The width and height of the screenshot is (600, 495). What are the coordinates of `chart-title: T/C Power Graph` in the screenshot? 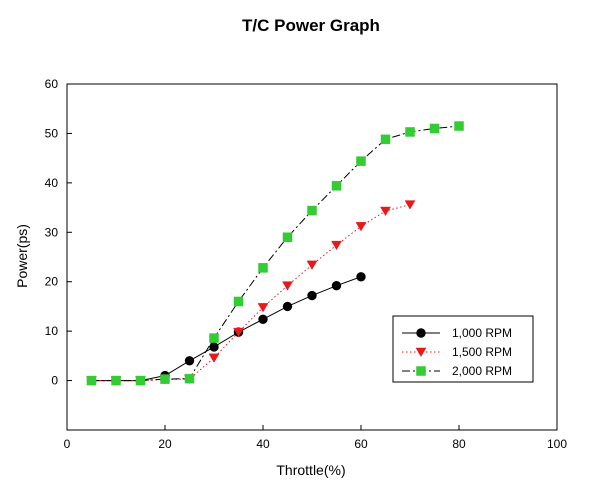 It's located at (311, 25).